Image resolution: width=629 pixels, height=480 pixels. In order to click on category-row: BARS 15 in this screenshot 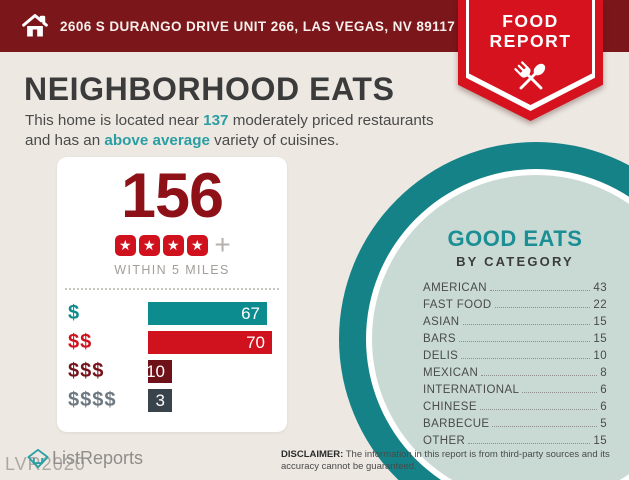, I will do `click(515, 341)`.